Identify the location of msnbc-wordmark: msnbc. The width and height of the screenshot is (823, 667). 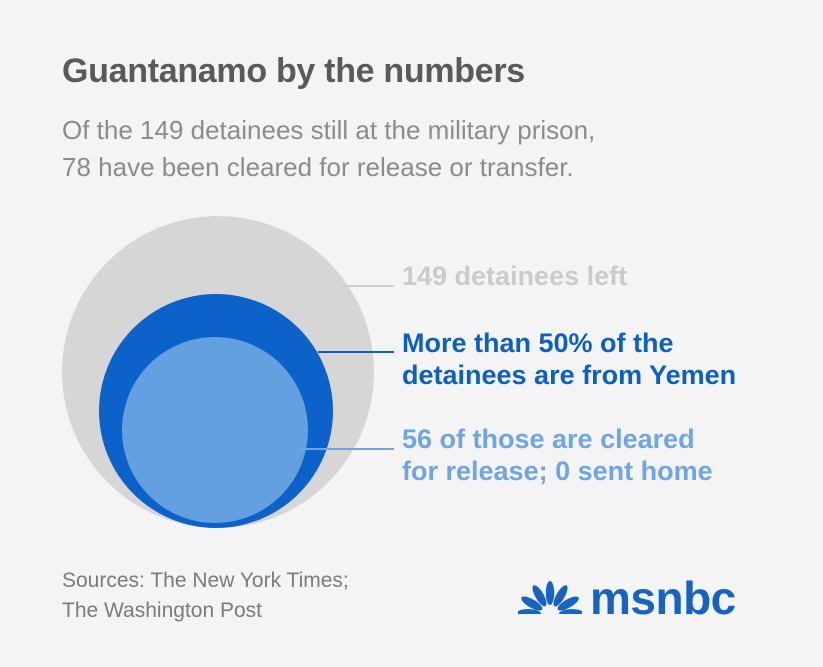
(663, 598).